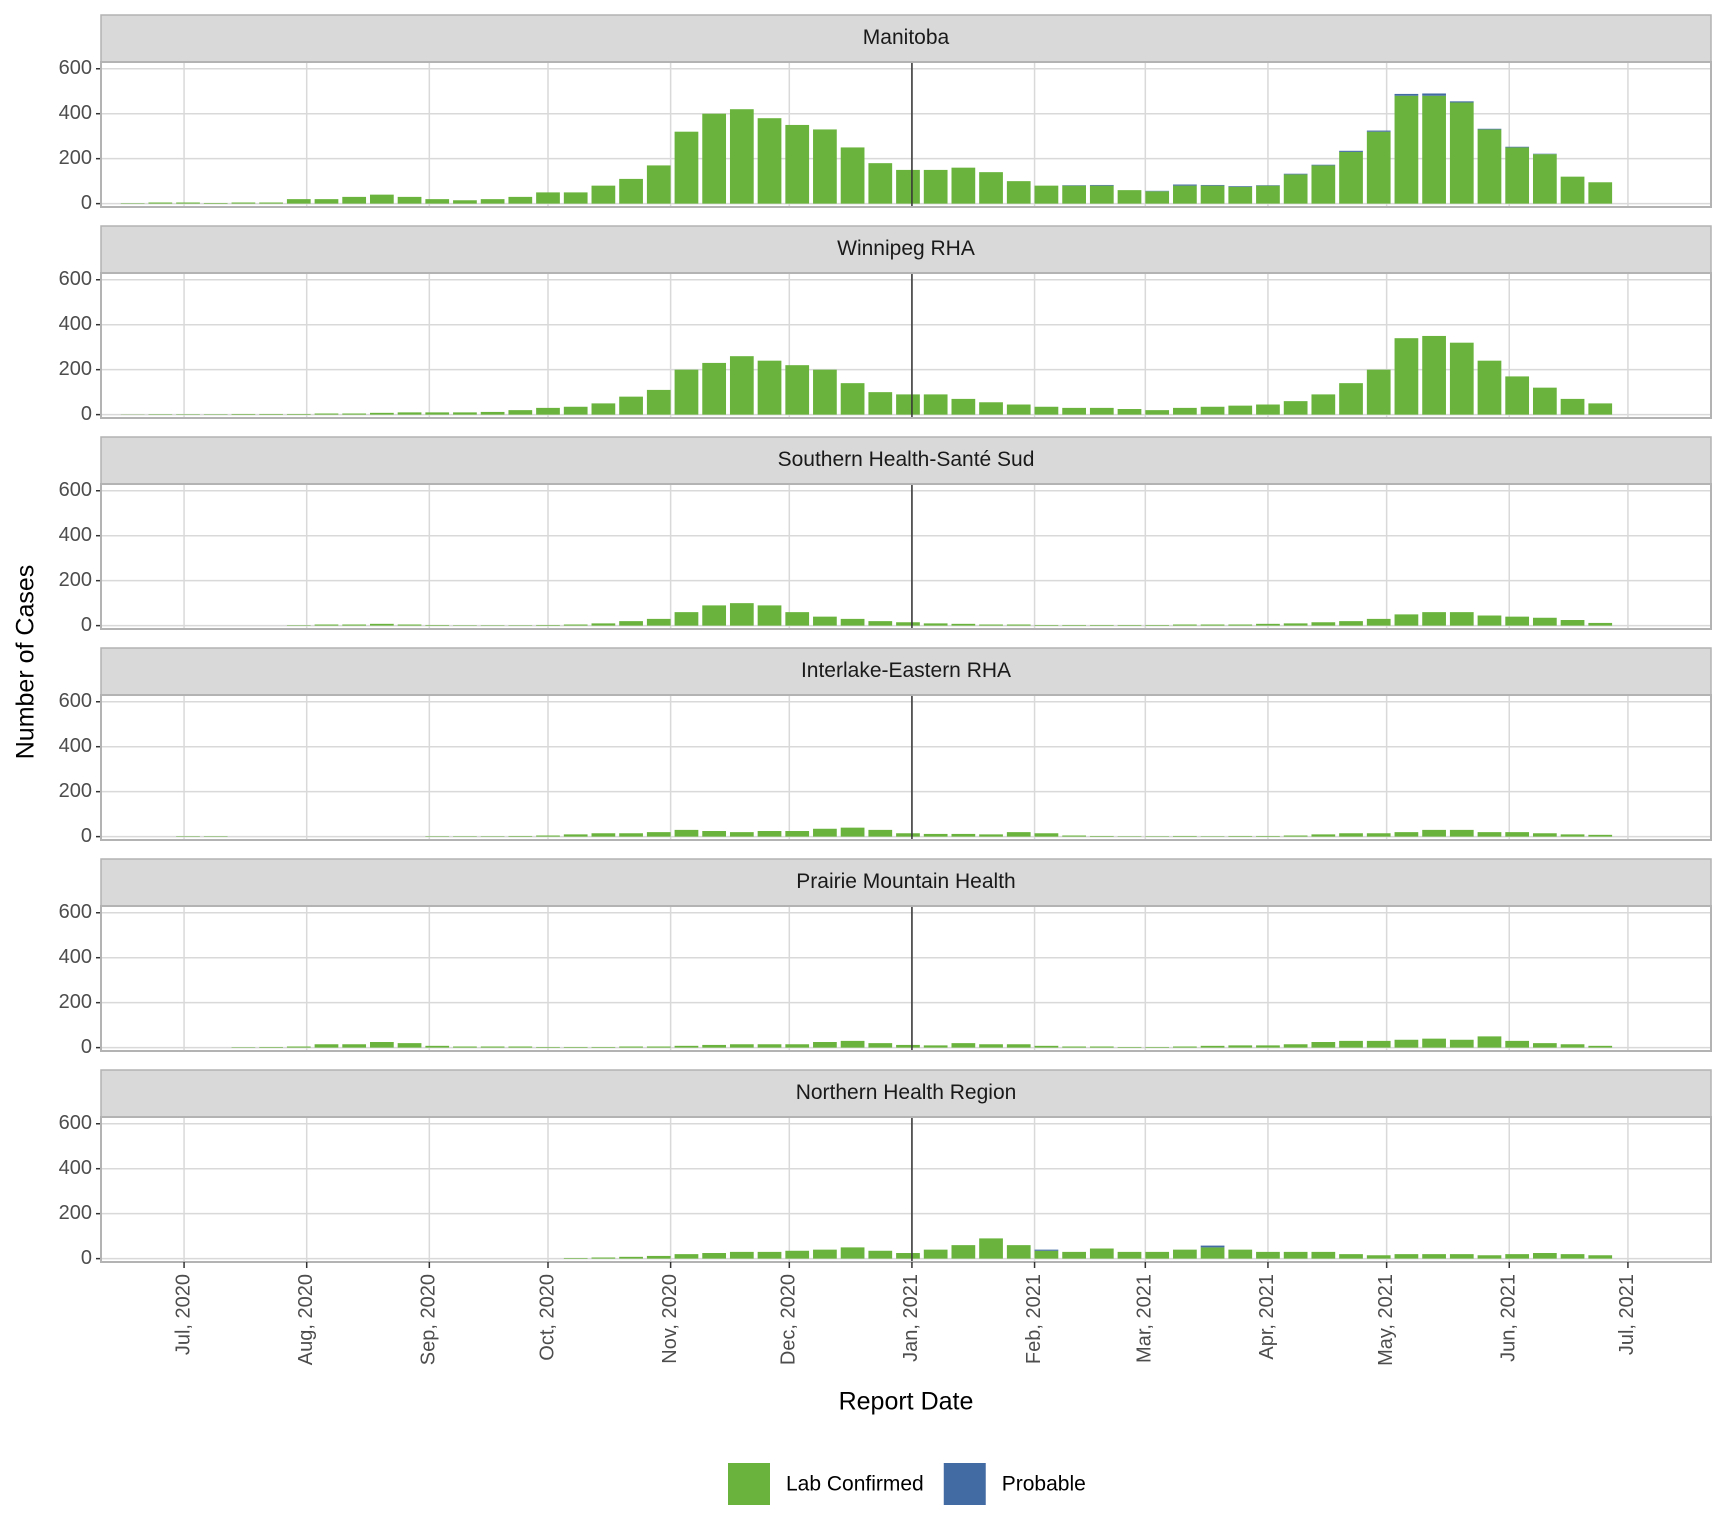  What do you see at coordinates (789, 1319) in the screenshot?
I see `x-tick-label: Dec, 2020` at bounding box center [789, 1319].